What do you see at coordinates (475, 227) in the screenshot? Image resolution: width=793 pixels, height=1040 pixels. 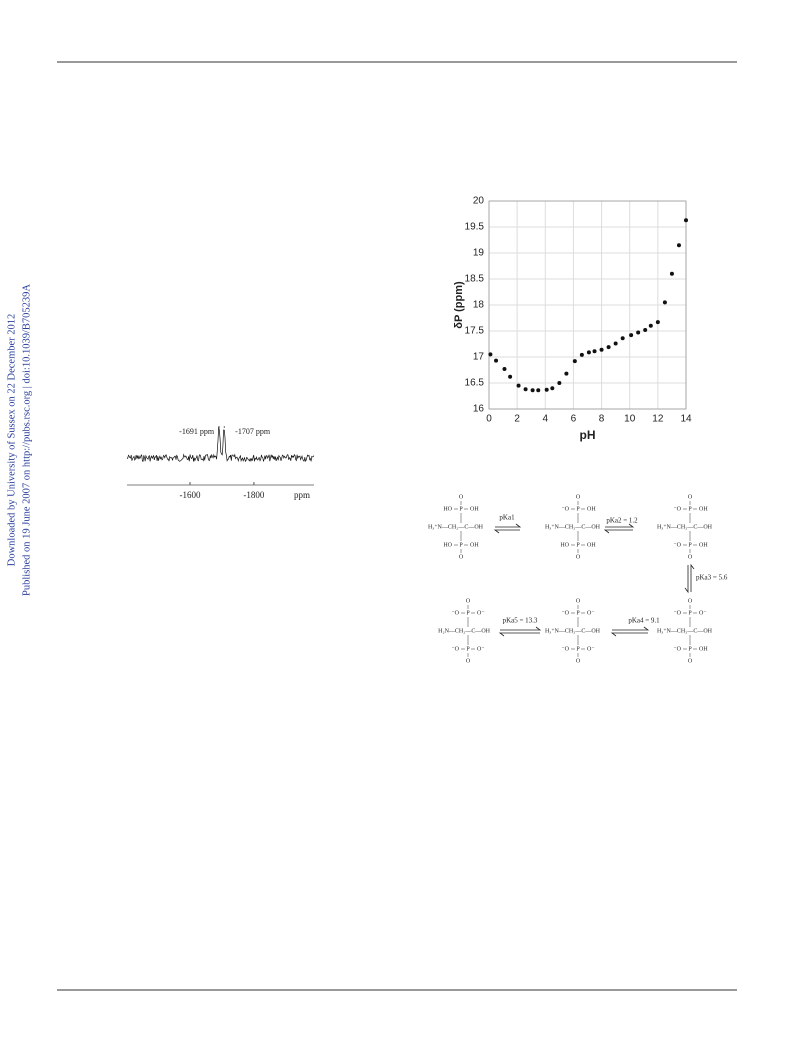 I see `y-tick-label: 19.5` at bounding box center [475, 227].